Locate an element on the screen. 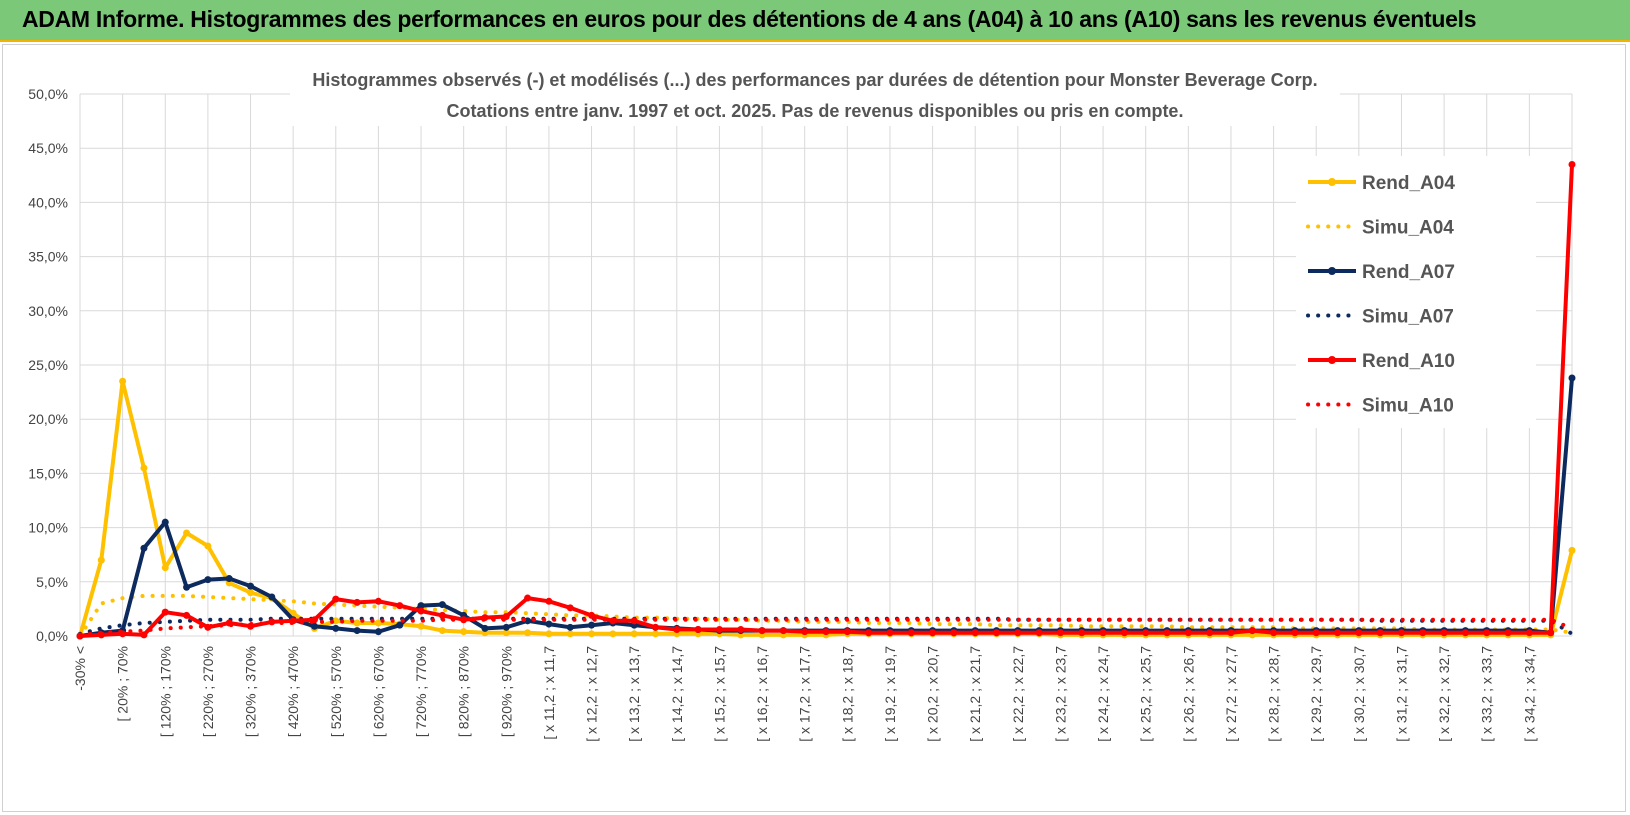 The width and height of the screenshot is (1630, 815). x-tick-label: [ x 32,2 ; x 32,7 is located at coordinates (1444, 694).